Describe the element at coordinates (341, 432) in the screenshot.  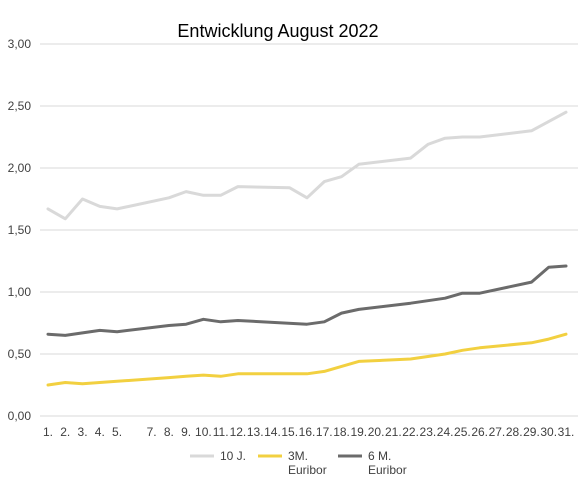
I see `x-tick-label: 18.` at that location.